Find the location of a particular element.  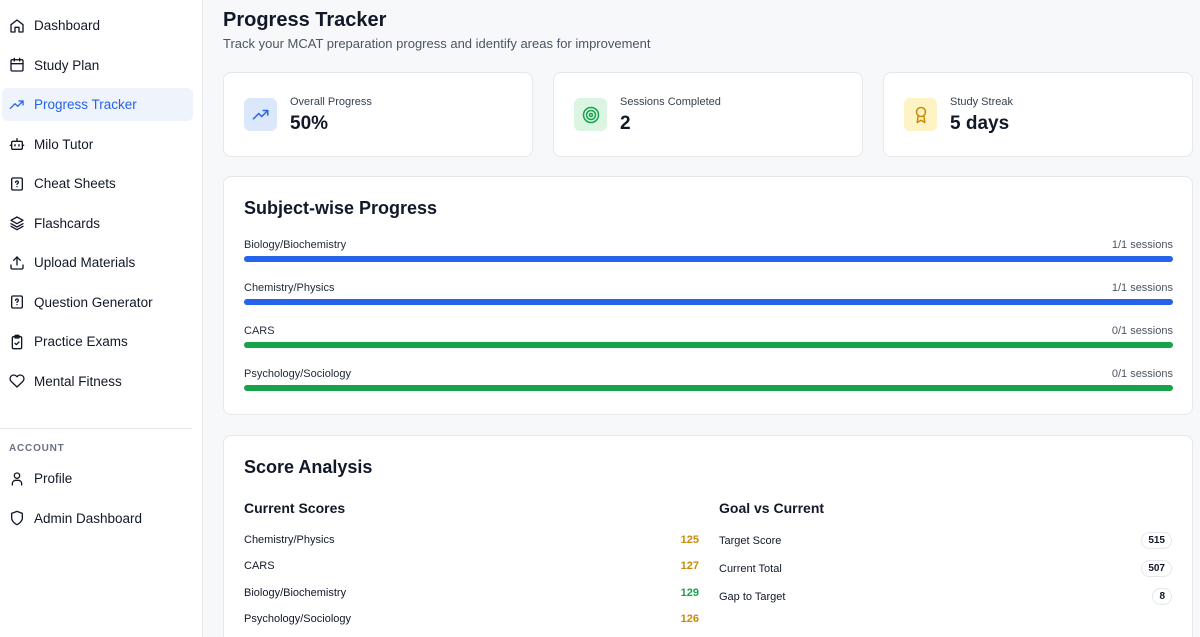

overall-progress-card: Overall Progress 50% is located at coordinates (378, 114).